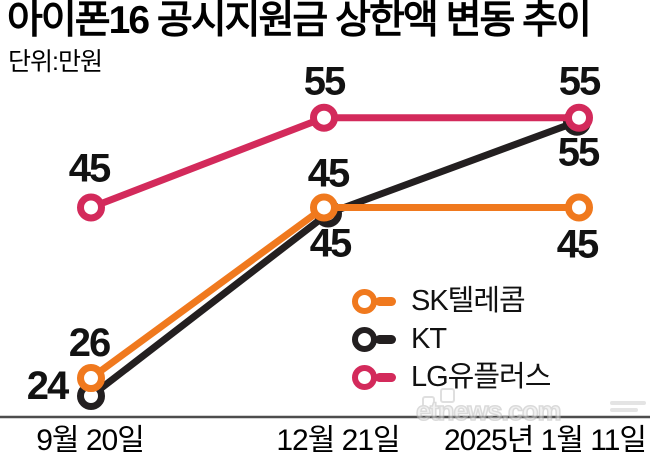 This screenshot has width=650, height=467. I want to click on legend-label: SK텔레콤, so click(468, 300).